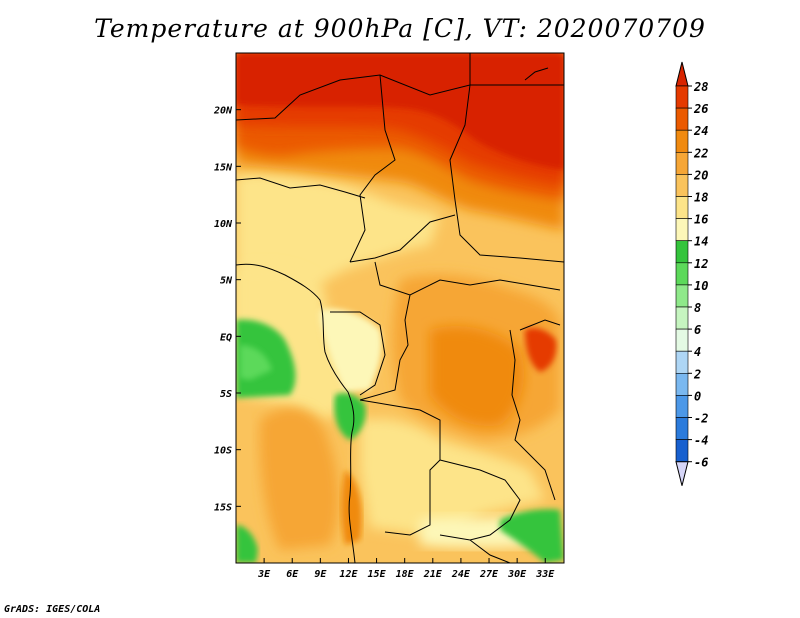 This screenshot has width=800, height=618. Describe the element at coordinates (226, 281) in the screenshot. I see `lat-label: 5N` at that location.